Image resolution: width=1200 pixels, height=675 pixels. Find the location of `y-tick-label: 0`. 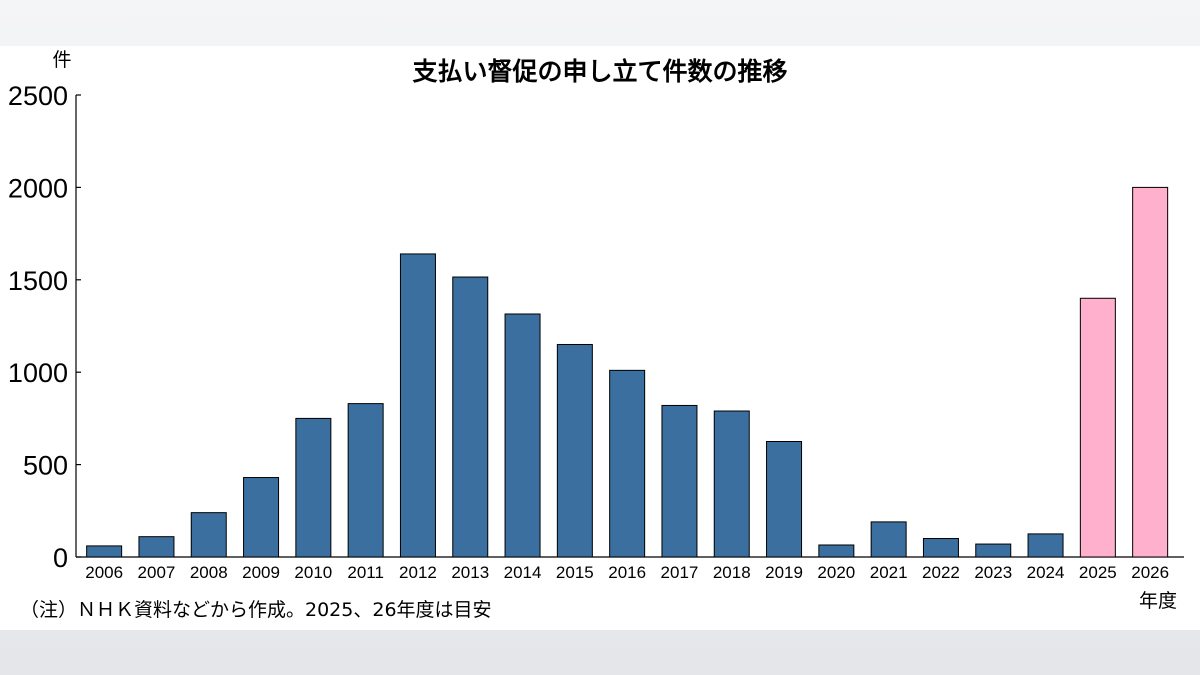

y-tick-label: 0 is located at coordinates (60, 558).